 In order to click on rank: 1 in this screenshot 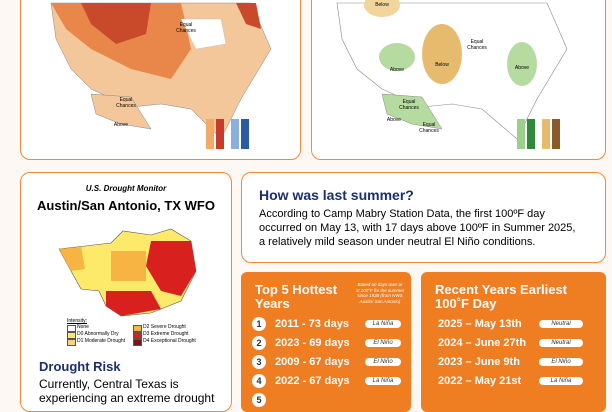, I will do `click(259, 324)`.